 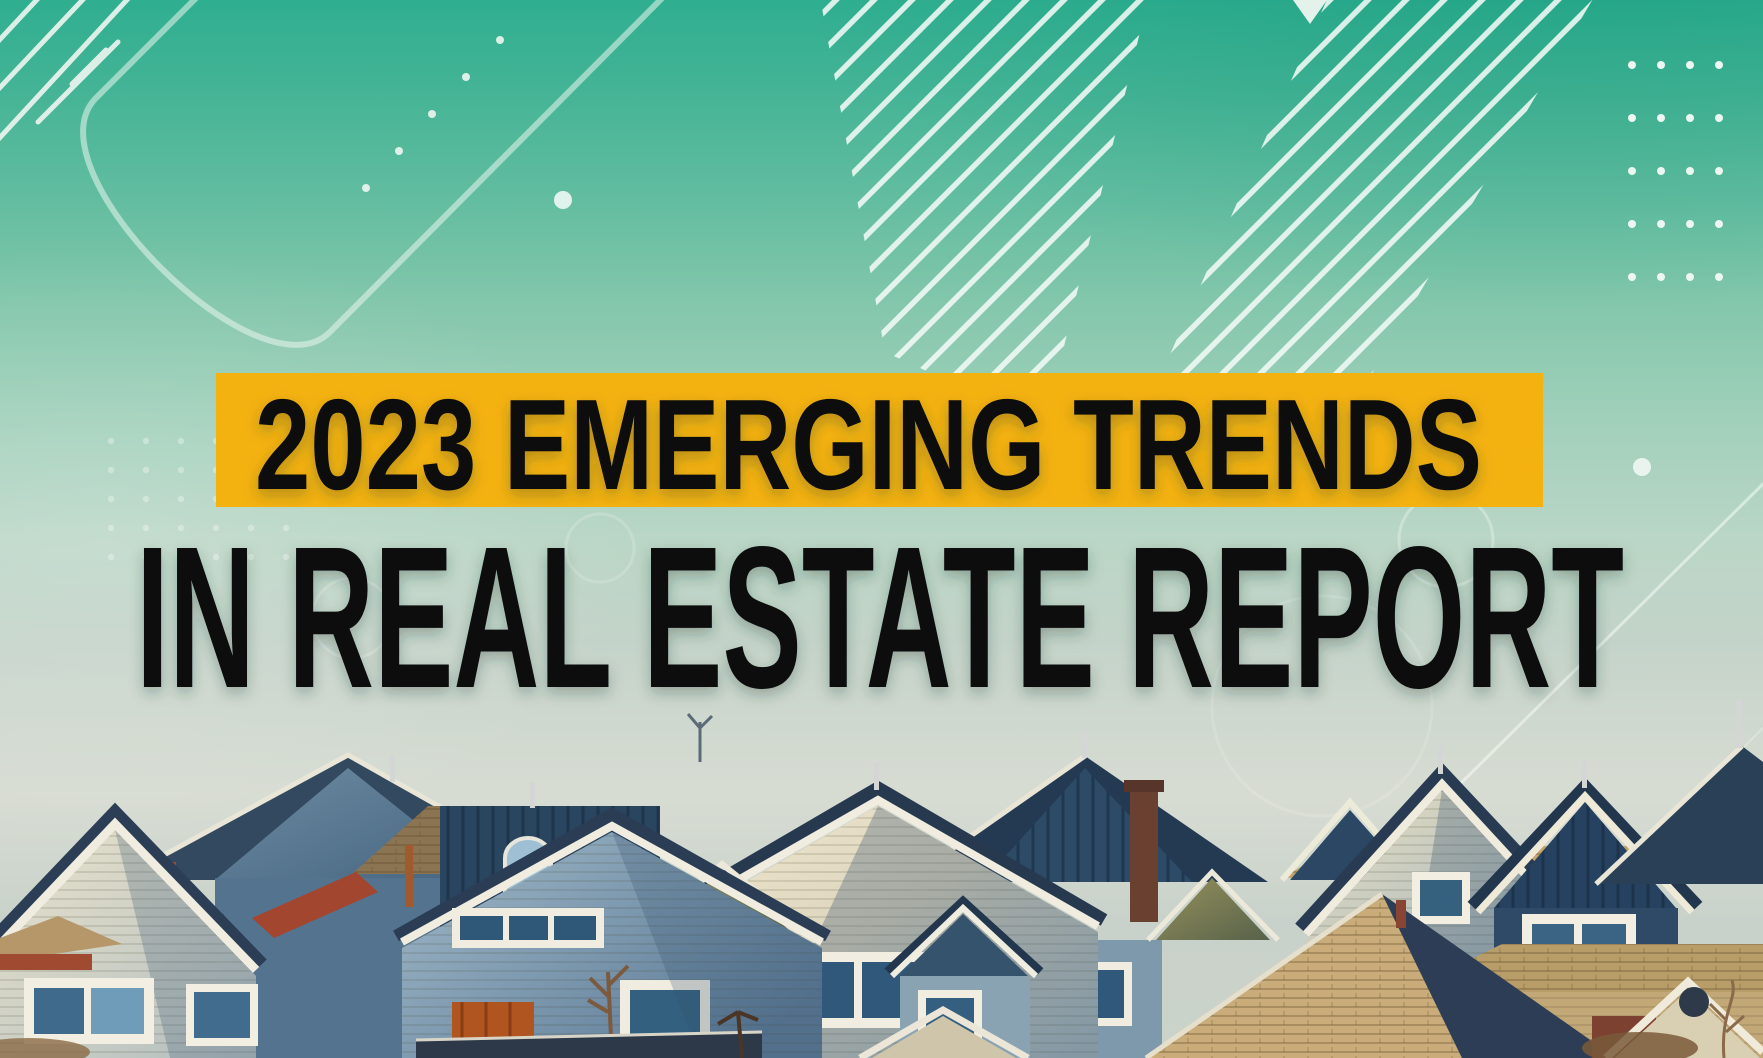 What do you see at coordinates (65, 71) in the screenshot?
I see `corner-diagonal-lines` at bounding box center [65, 71].